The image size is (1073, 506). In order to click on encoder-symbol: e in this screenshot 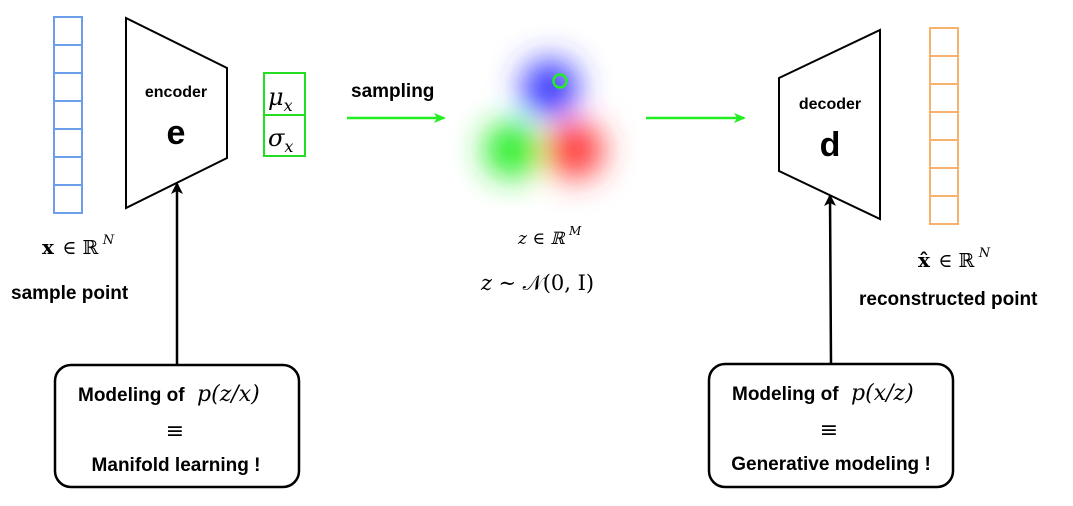, I will do `click(176, 133)`.